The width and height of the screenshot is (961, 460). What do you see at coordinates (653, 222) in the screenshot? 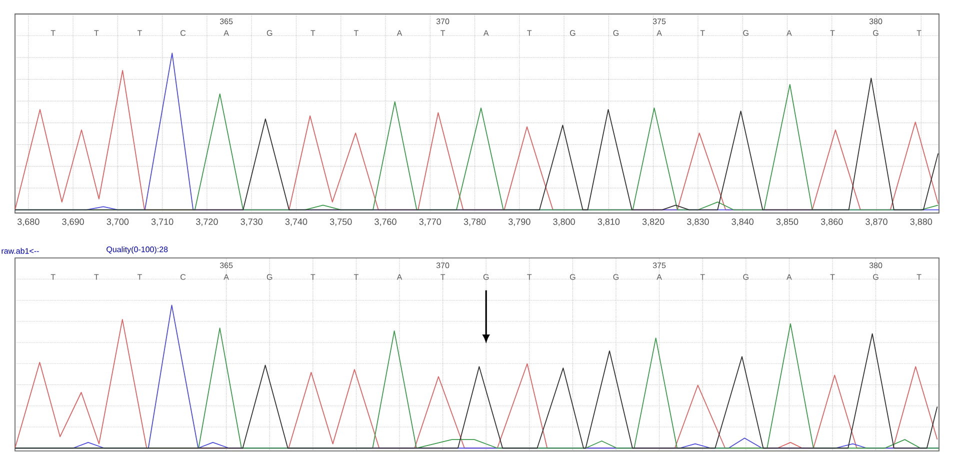
I see `x-tick-label: 3,820` at bounding box center [653, 222].